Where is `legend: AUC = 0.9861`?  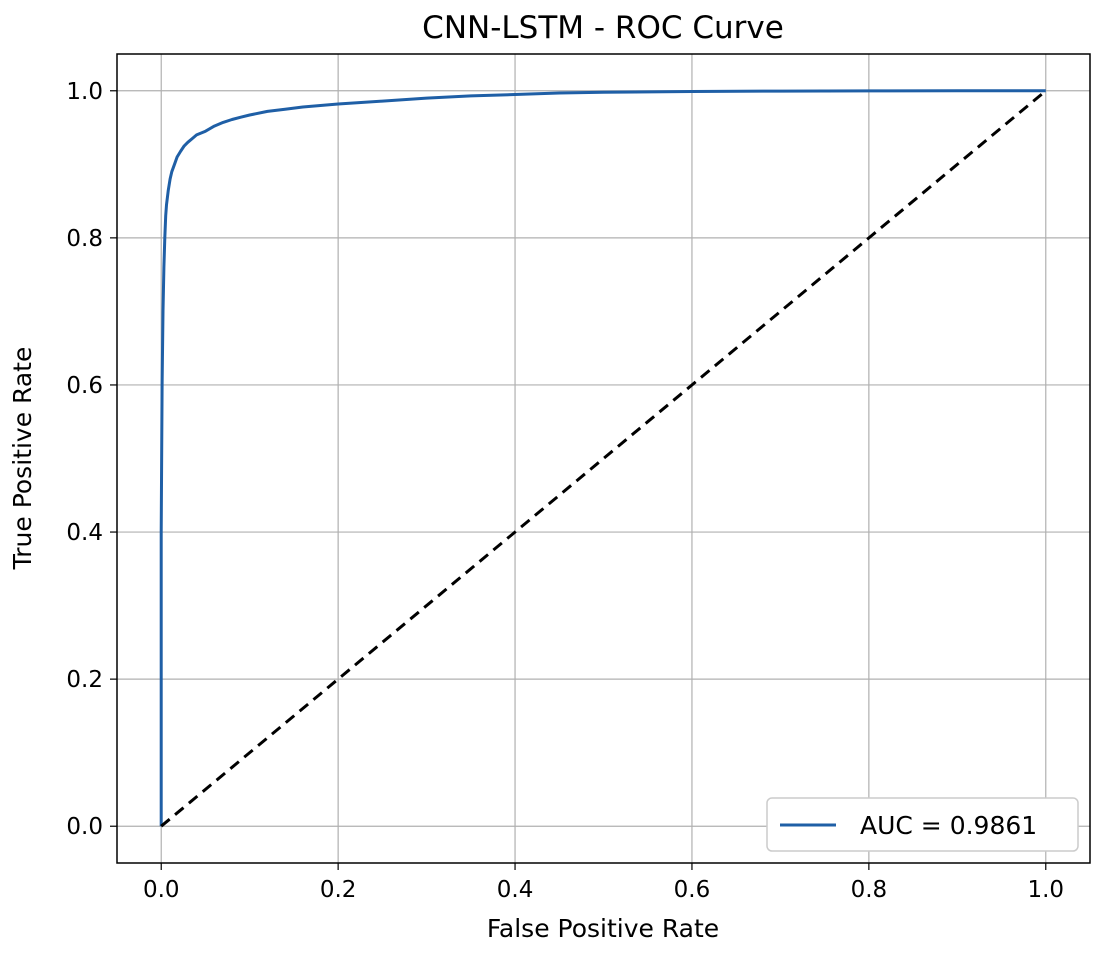
legend: AUC = 0.9861 is located at coordinates (922, 824).